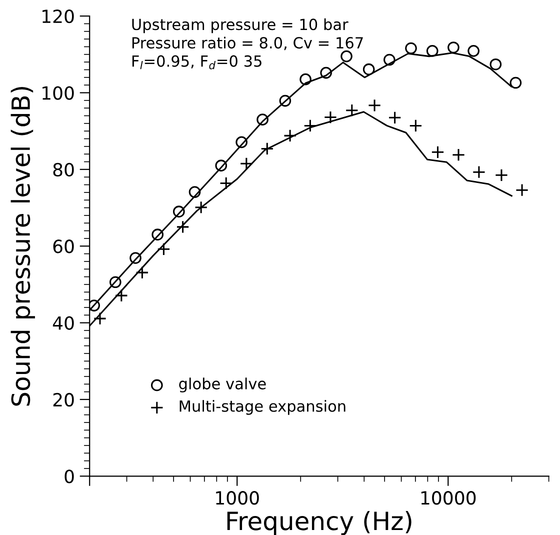  What do you see at coordinates (58, 93) in the screenshot?
I see `y-tick-label: 100` at bounding box center [58, 93].